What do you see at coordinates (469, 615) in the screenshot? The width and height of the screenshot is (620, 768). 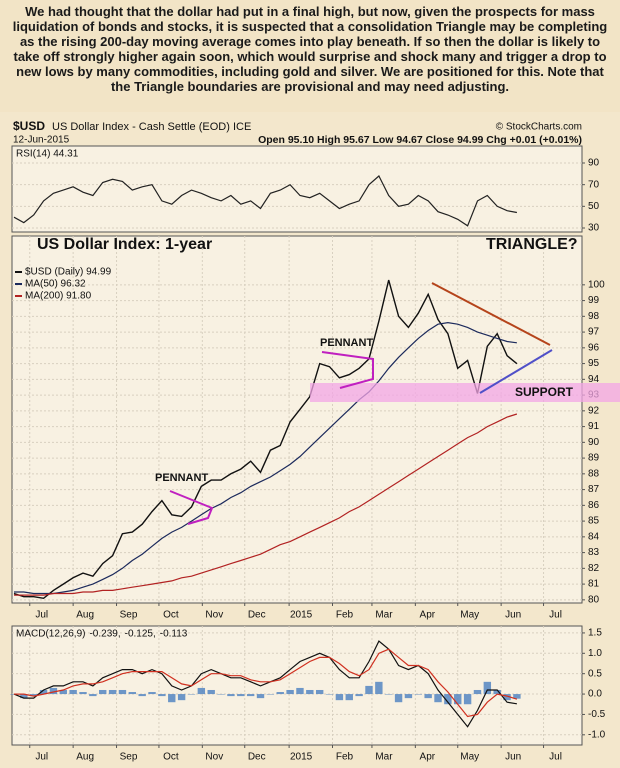 I see `x-tick-label: May` at bounding box center [469, 615].